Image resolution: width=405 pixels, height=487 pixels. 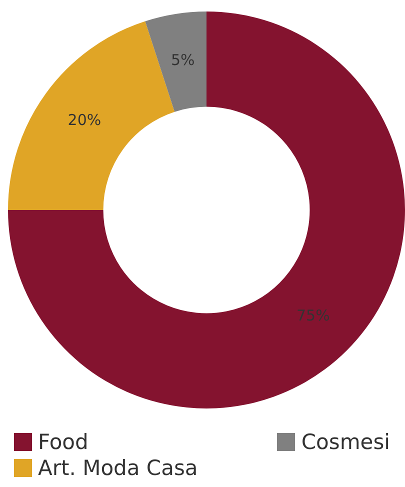 What do you see at coordinates (183, 59) in the screenshot?
I see `data-label: 5%` at bounding box center [183, 59].